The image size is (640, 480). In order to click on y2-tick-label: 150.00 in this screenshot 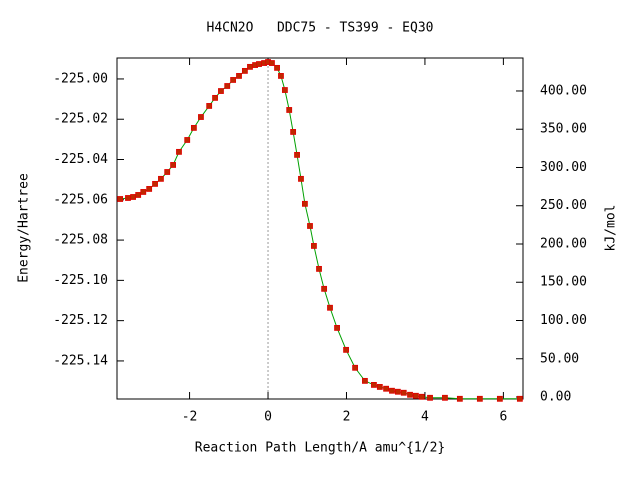, I will do `click(563, 282)`.